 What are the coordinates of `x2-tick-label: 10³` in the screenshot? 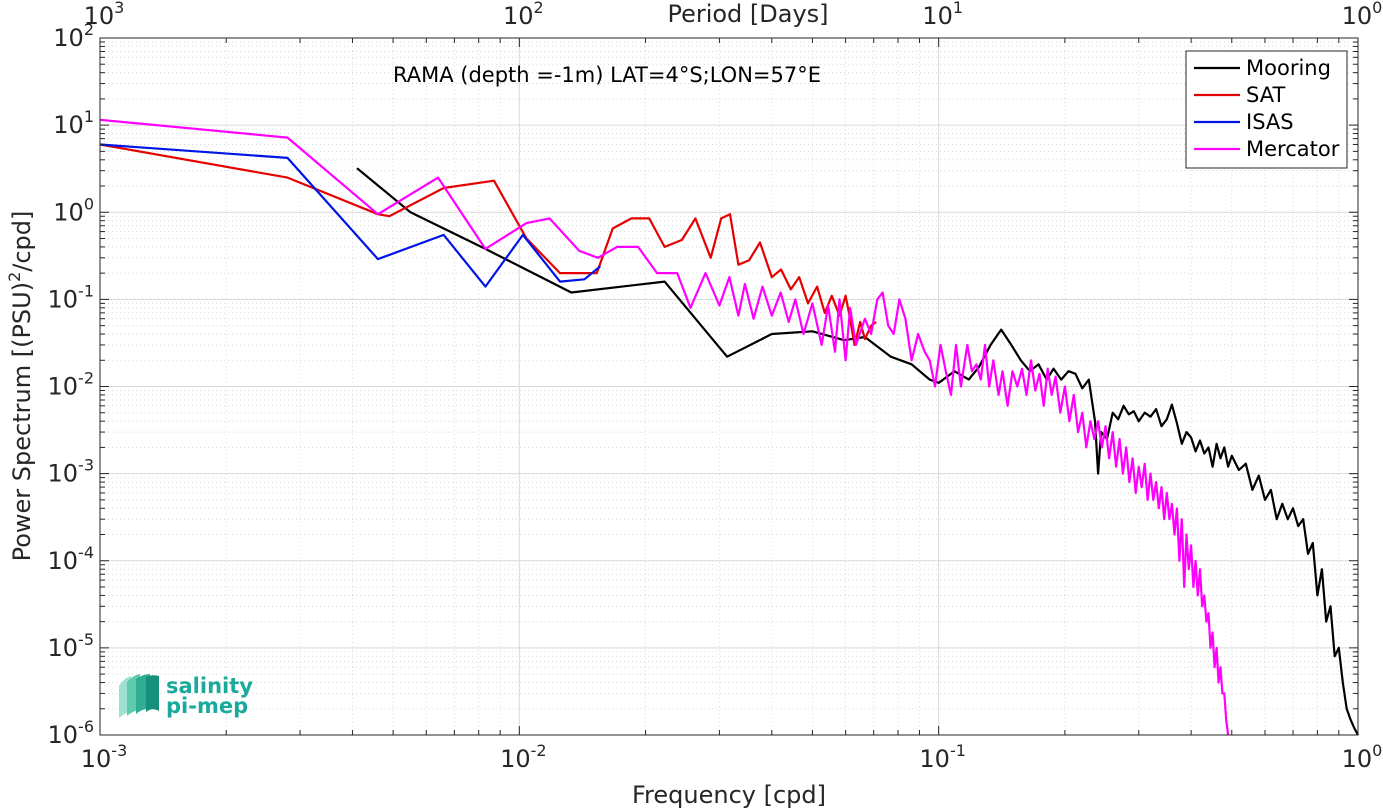 It's located at (104, 15).